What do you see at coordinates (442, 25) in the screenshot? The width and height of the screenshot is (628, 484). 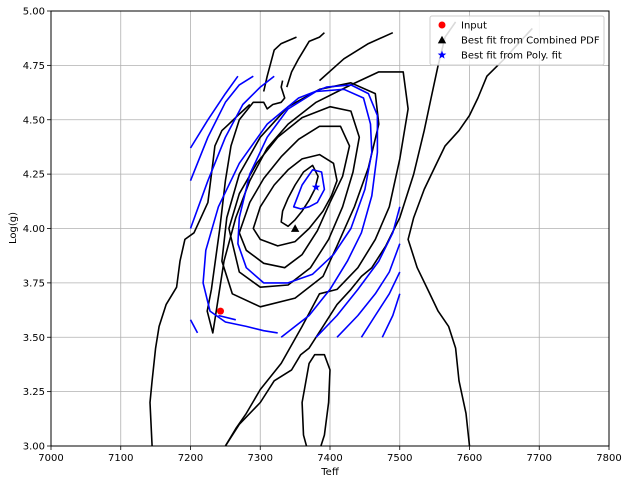 I see `legend-marker-circle` at bounding box center [442, 25].